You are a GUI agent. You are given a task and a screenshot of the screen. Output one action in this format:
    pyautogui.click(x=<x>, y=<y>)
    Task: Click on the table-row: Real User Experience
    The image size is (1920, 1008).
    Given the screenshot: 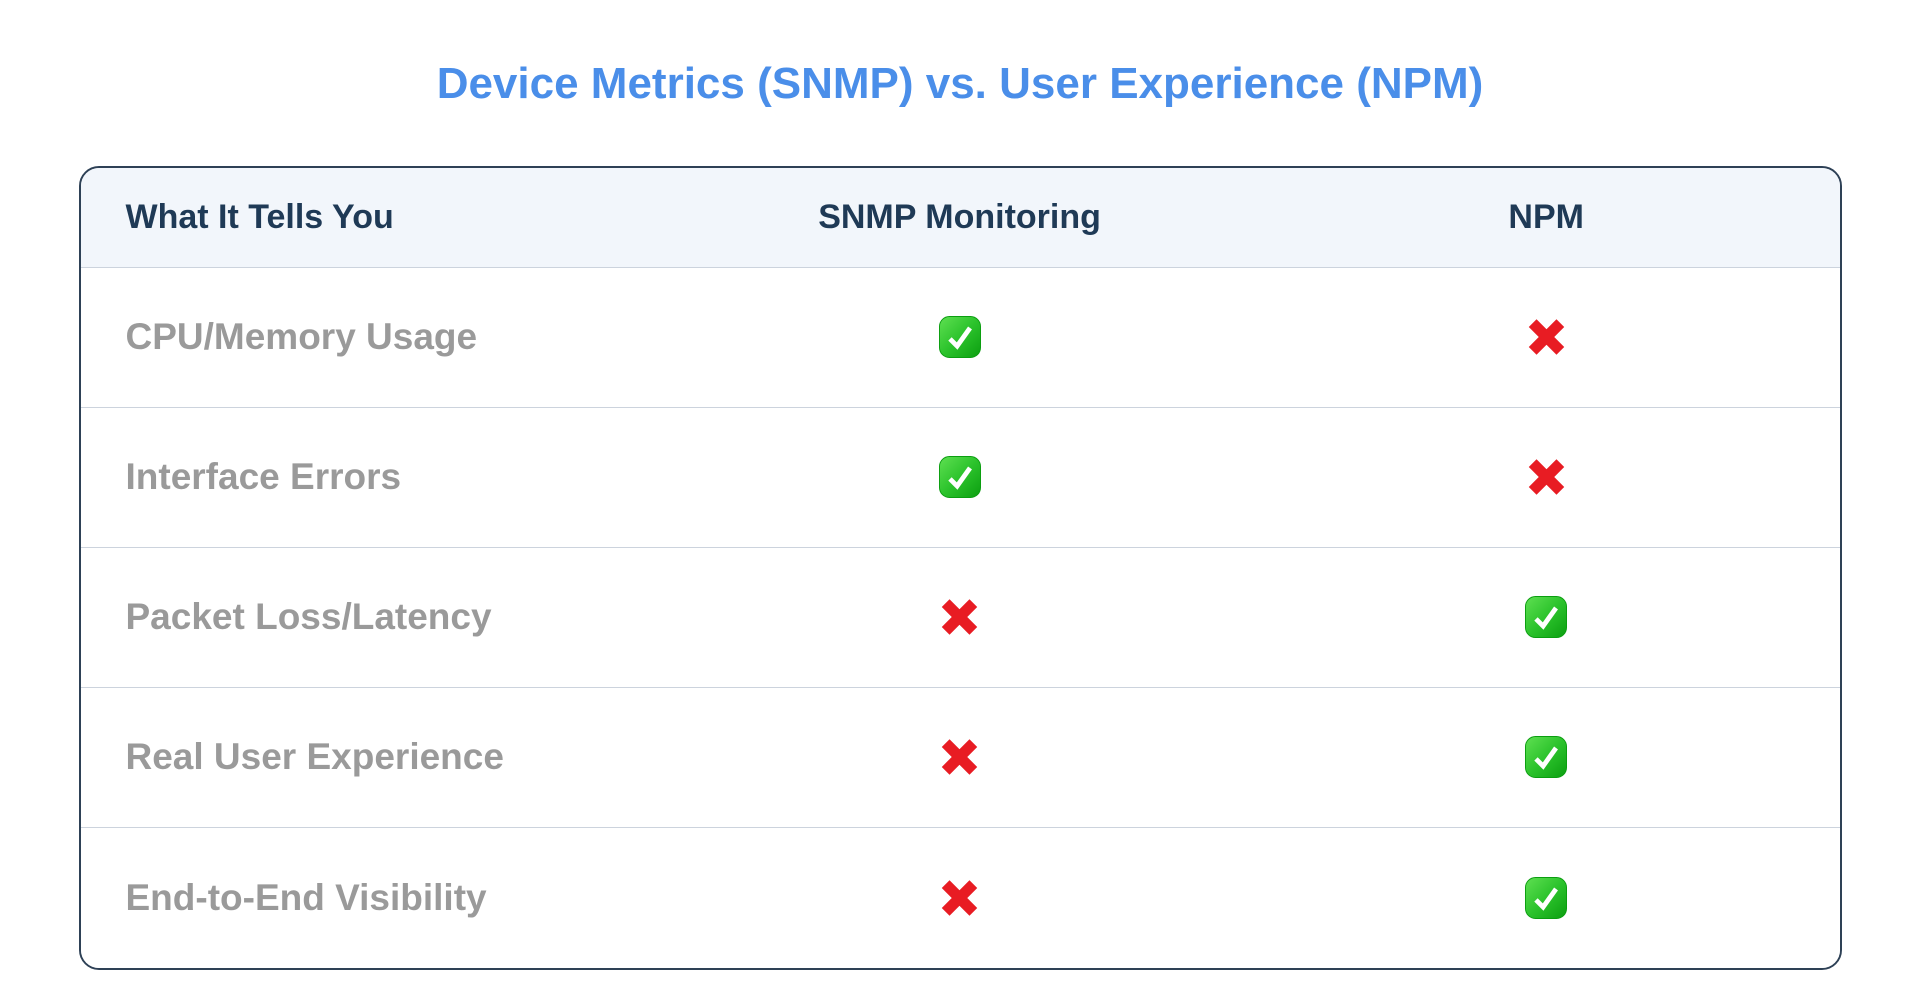 What is the action you would take?
    pyautogui.click(x=960, y=757)
    